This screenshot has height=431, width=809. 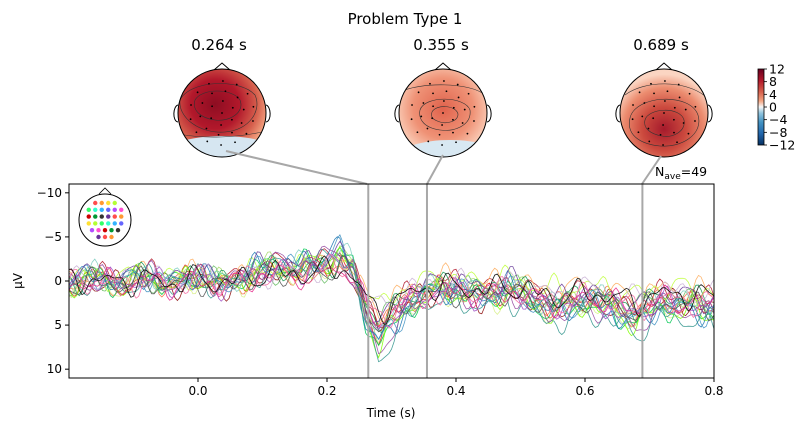 What do you see at coordinates (18, 280) in the screenshot?
I see `y-axis-label: μV` at bounding box center [18, 280].